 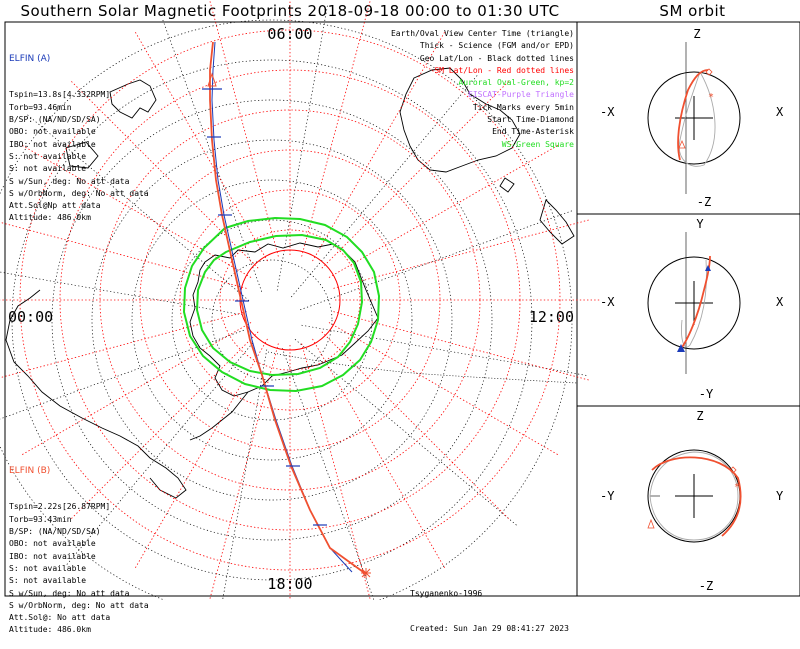 I want to click on orbit-xz-gray, so click(x=697, y=119).